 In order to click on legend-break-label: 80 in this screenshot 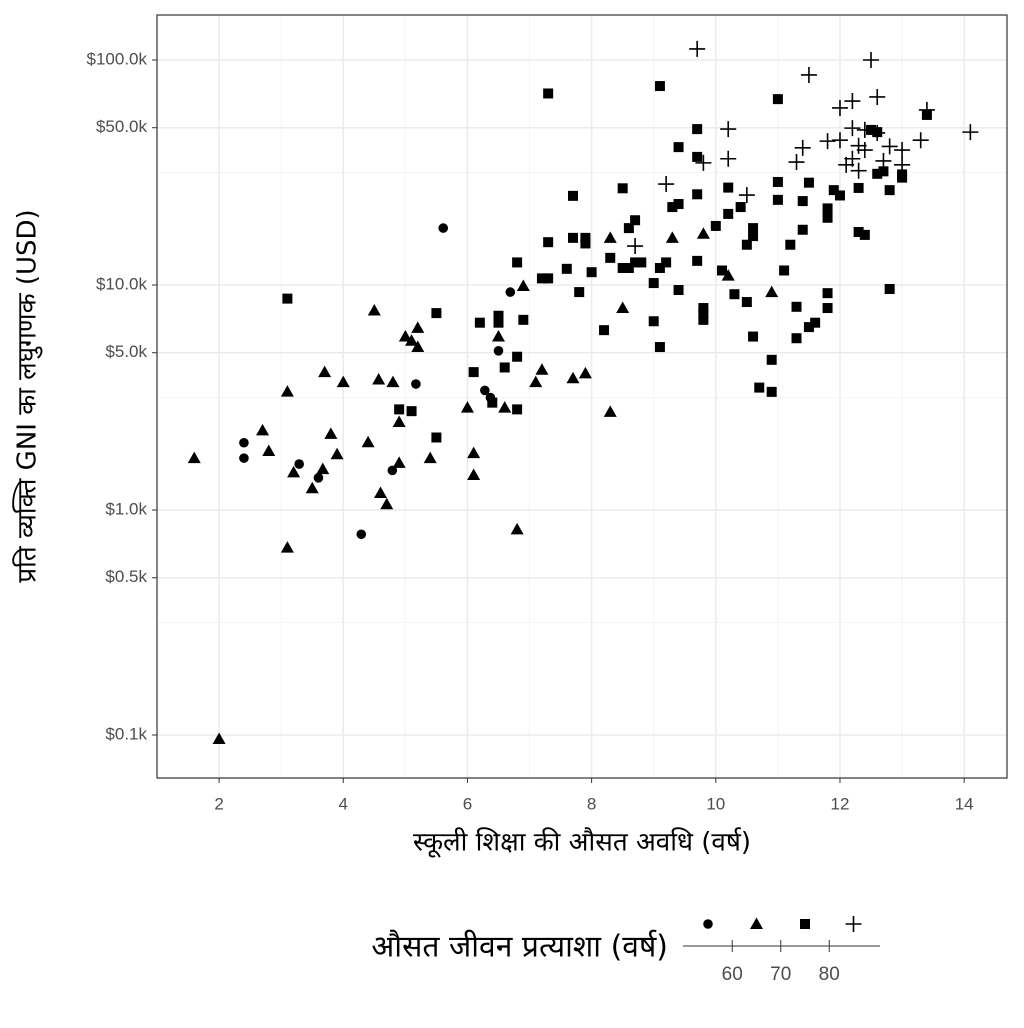, I will do `click(829, 974)`.